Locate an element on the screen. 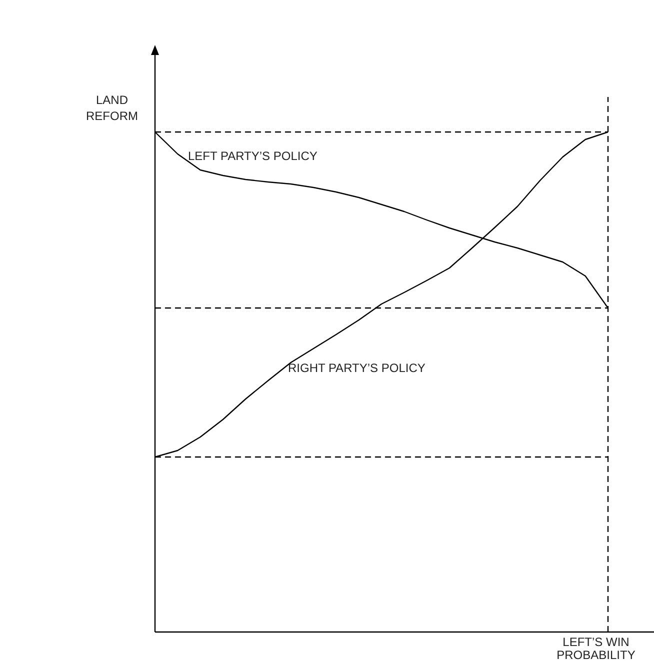  series-label: LEFT PARTY’S POLICY is located at coordinates (253, 156).